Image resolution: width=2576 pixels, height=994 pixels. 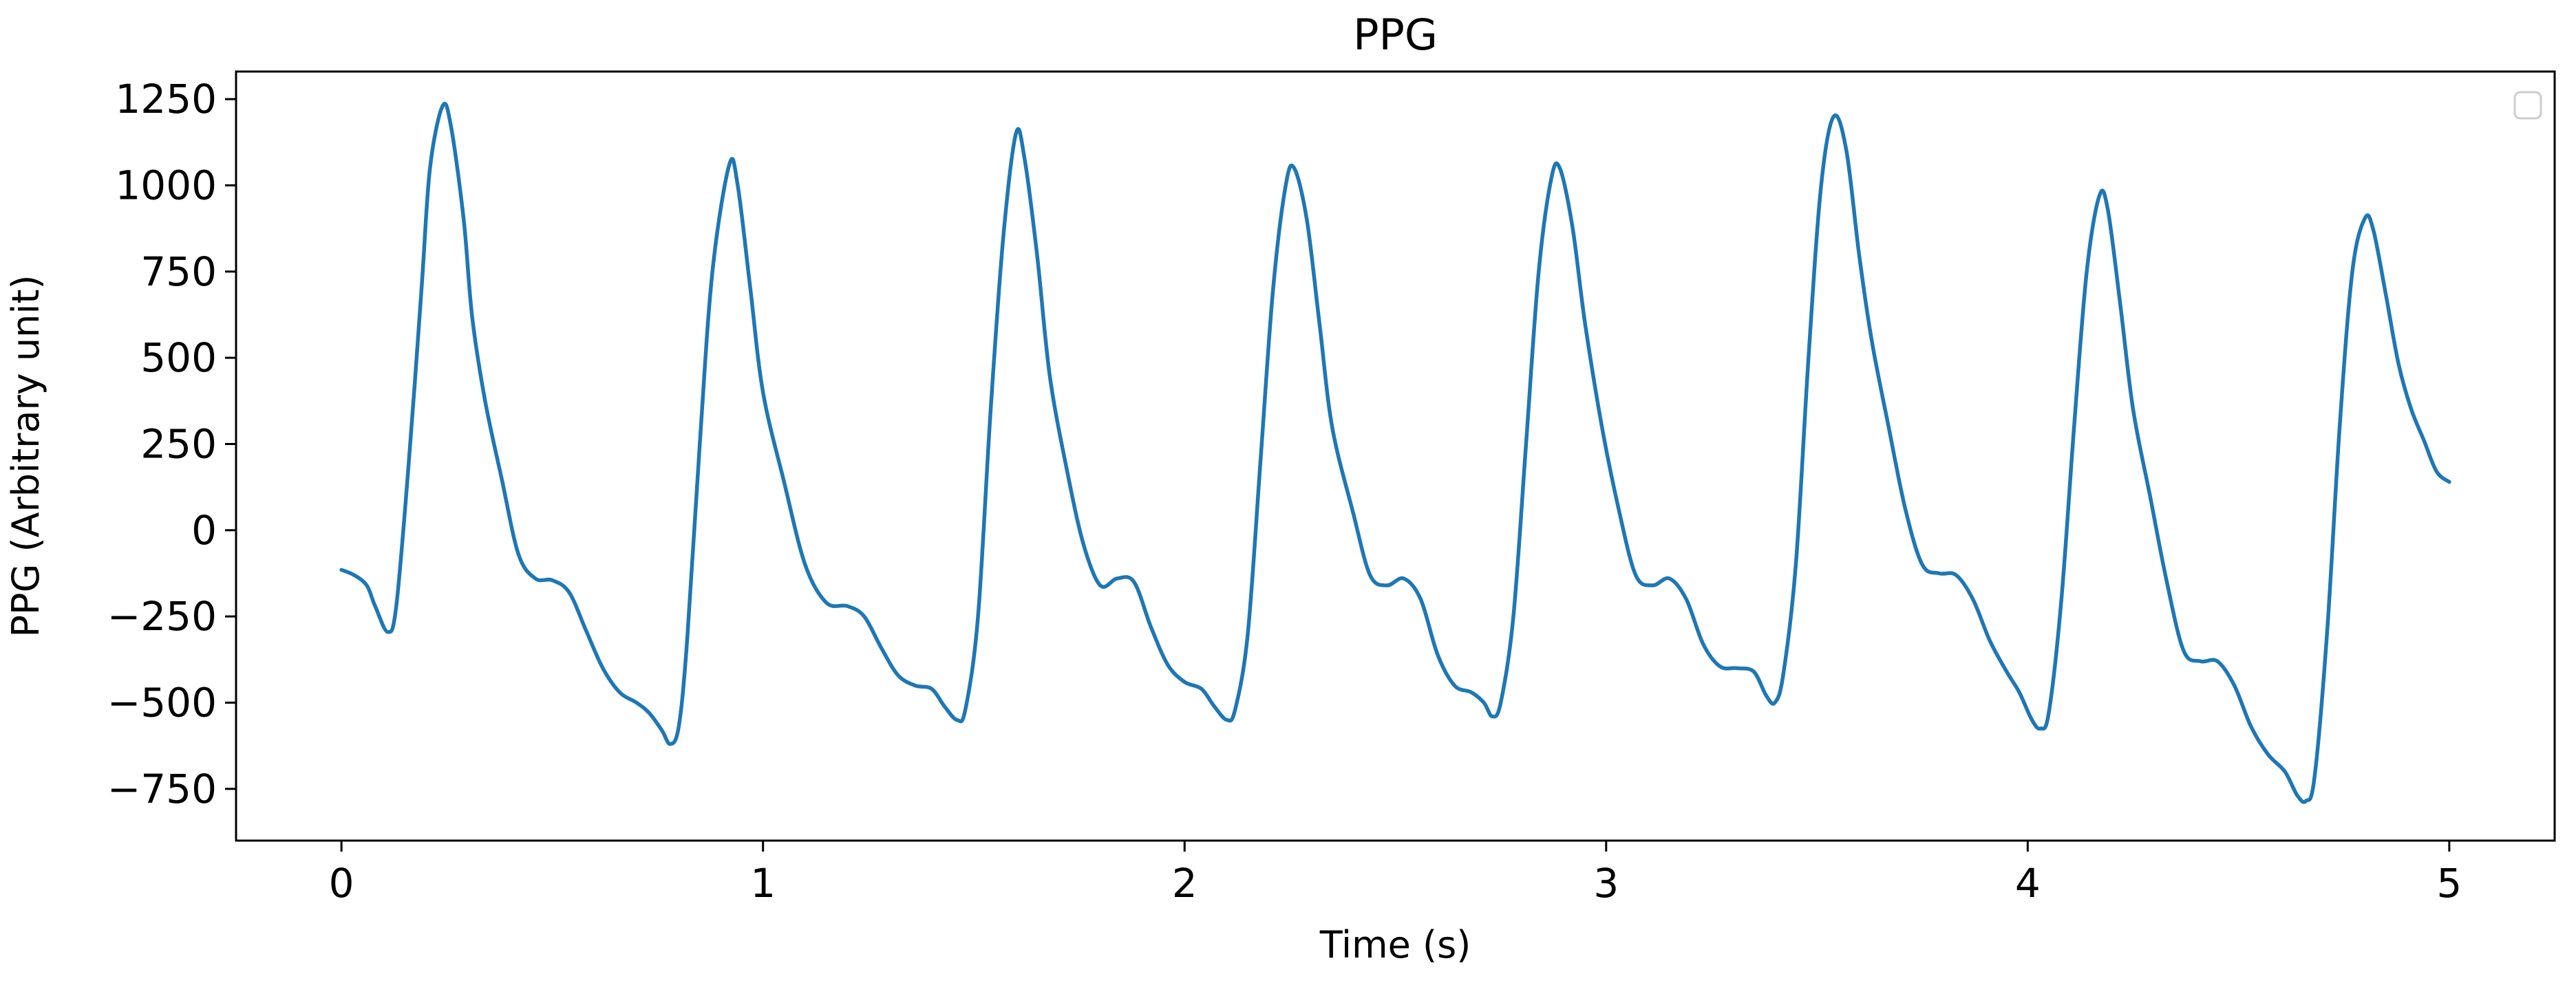 I want to click on y-tick-label-2: −250, so click(x=162, y=616).